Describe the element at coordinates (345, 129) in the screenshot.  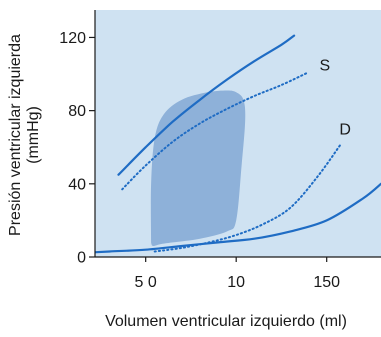
I see `curve-label-d: D` at that location.